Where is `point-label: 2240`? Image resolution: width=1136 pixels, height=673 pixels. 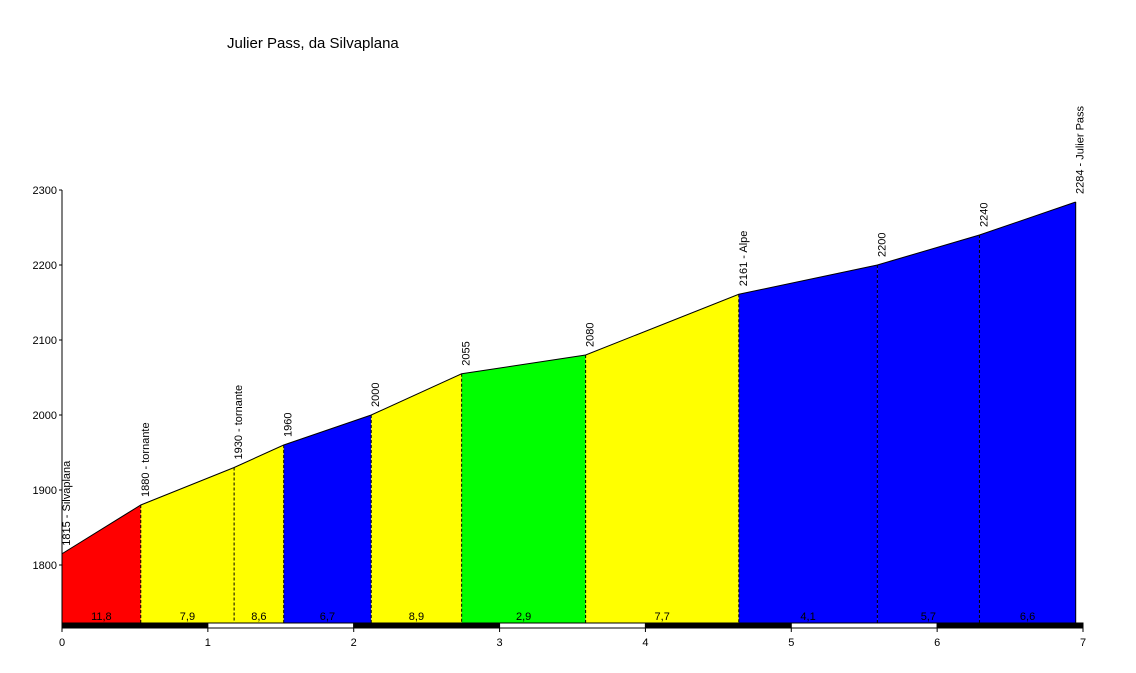
point-label: 2240 is located at coordinates (984, 215).